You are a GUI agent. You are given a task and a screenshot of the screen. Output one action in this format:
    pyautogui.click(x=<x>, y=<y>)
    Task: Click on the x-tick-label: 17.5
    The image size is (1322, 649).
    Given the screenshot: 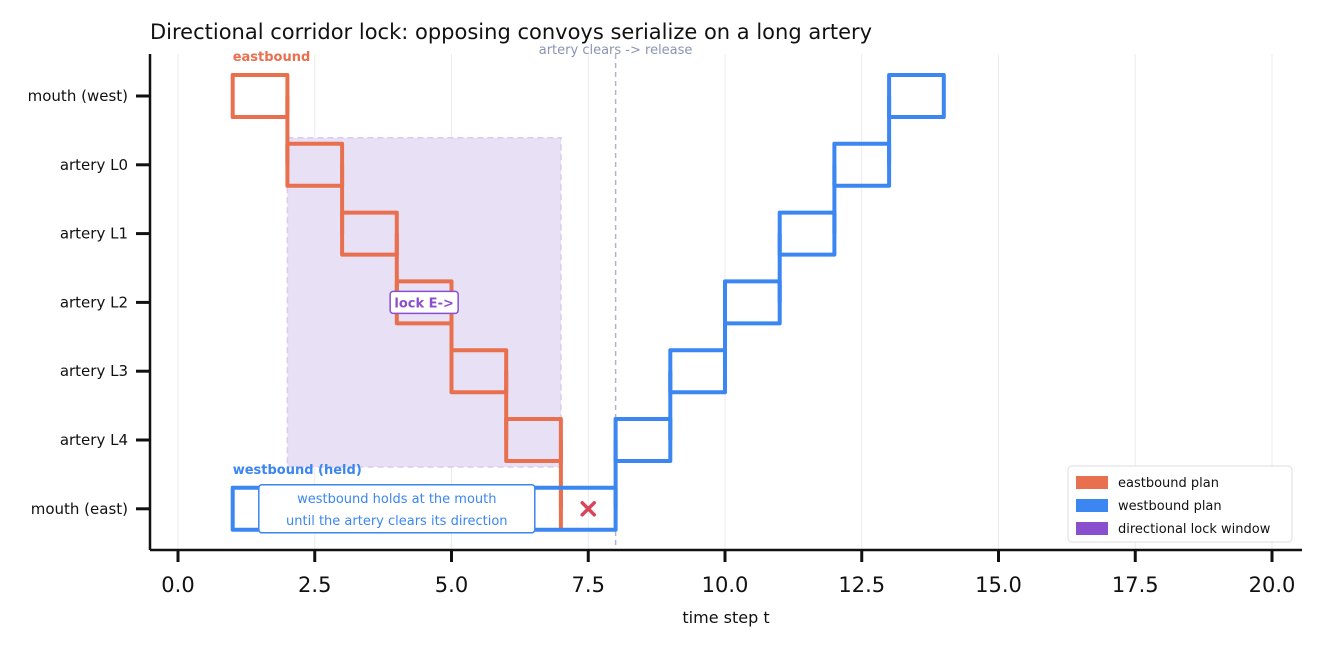 What is the action you would take?
    pyautogui.click(x=1135, y=585)
    